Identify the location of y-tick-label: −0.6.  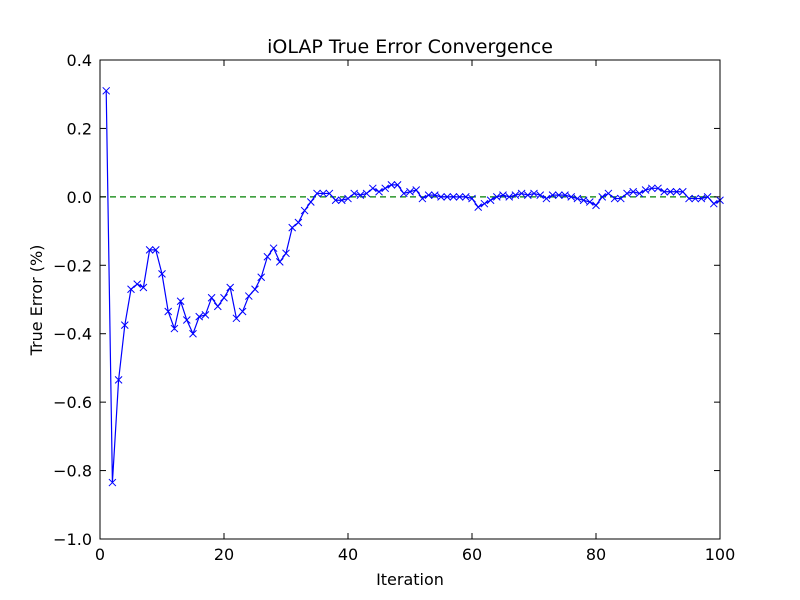
(72, 402).